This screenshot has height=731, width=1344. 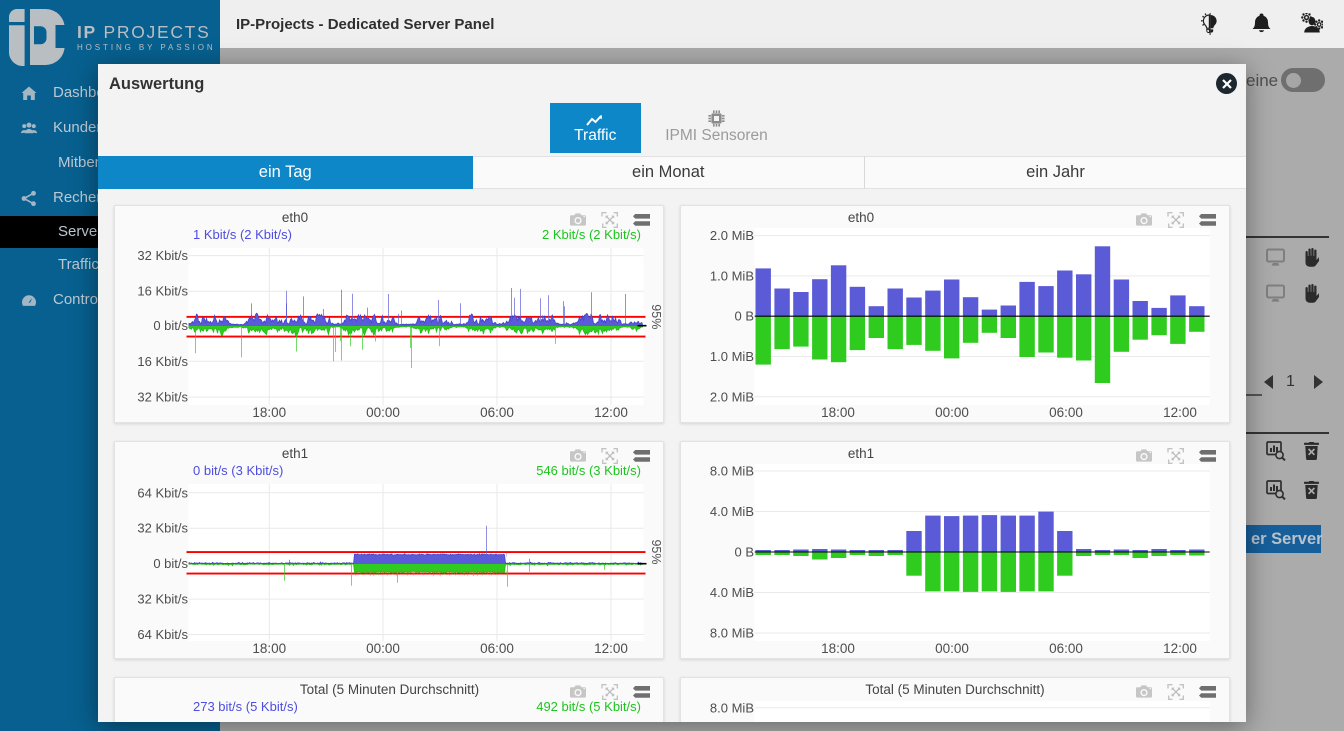 What do you see at coordinates (588, 470) in the screenshot?
I see `svg-text: 546 bit/s (3 Kbit/s)` at bounding box center [588, 470].